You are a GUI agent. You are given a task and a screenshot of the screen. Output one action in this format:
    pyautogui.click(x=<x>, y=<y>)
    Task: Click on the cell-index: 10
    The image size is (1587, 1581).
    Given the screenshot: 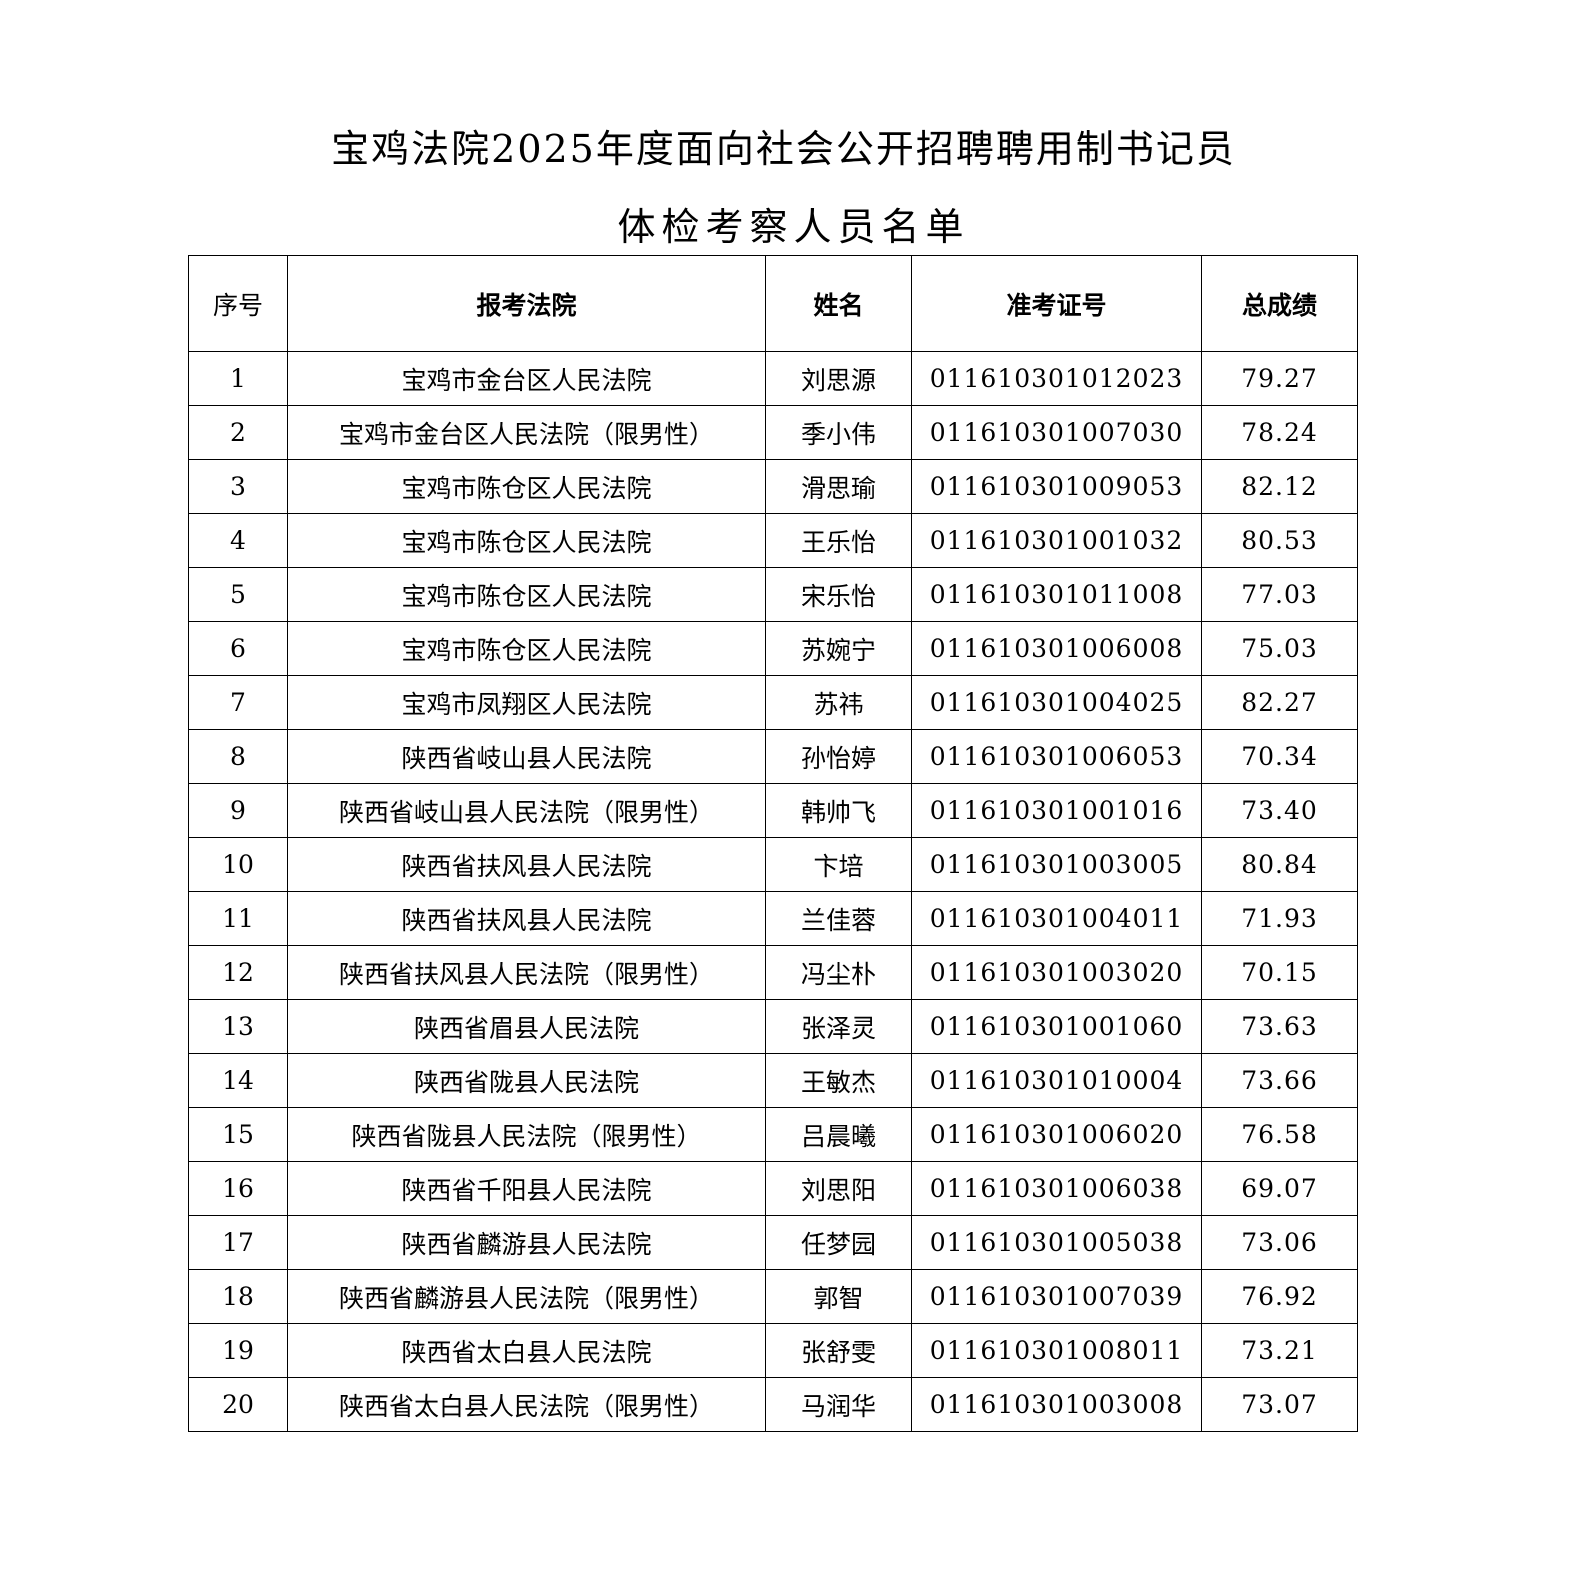 What is the action you would take?
    pyautogui.click(x=238, y=864)
    